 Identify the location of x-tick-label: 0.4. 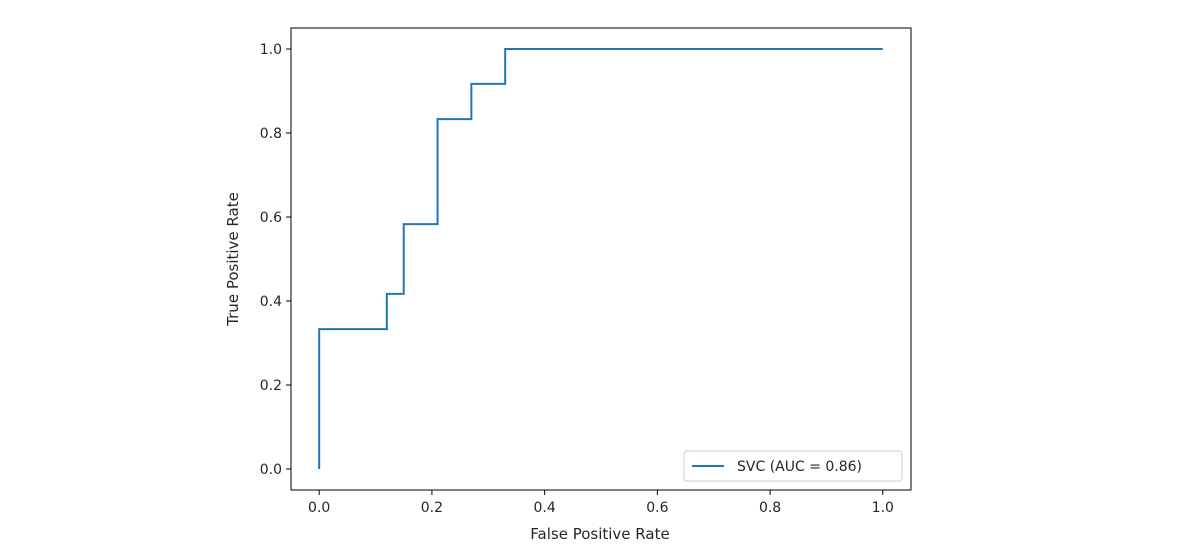
(545, 508).